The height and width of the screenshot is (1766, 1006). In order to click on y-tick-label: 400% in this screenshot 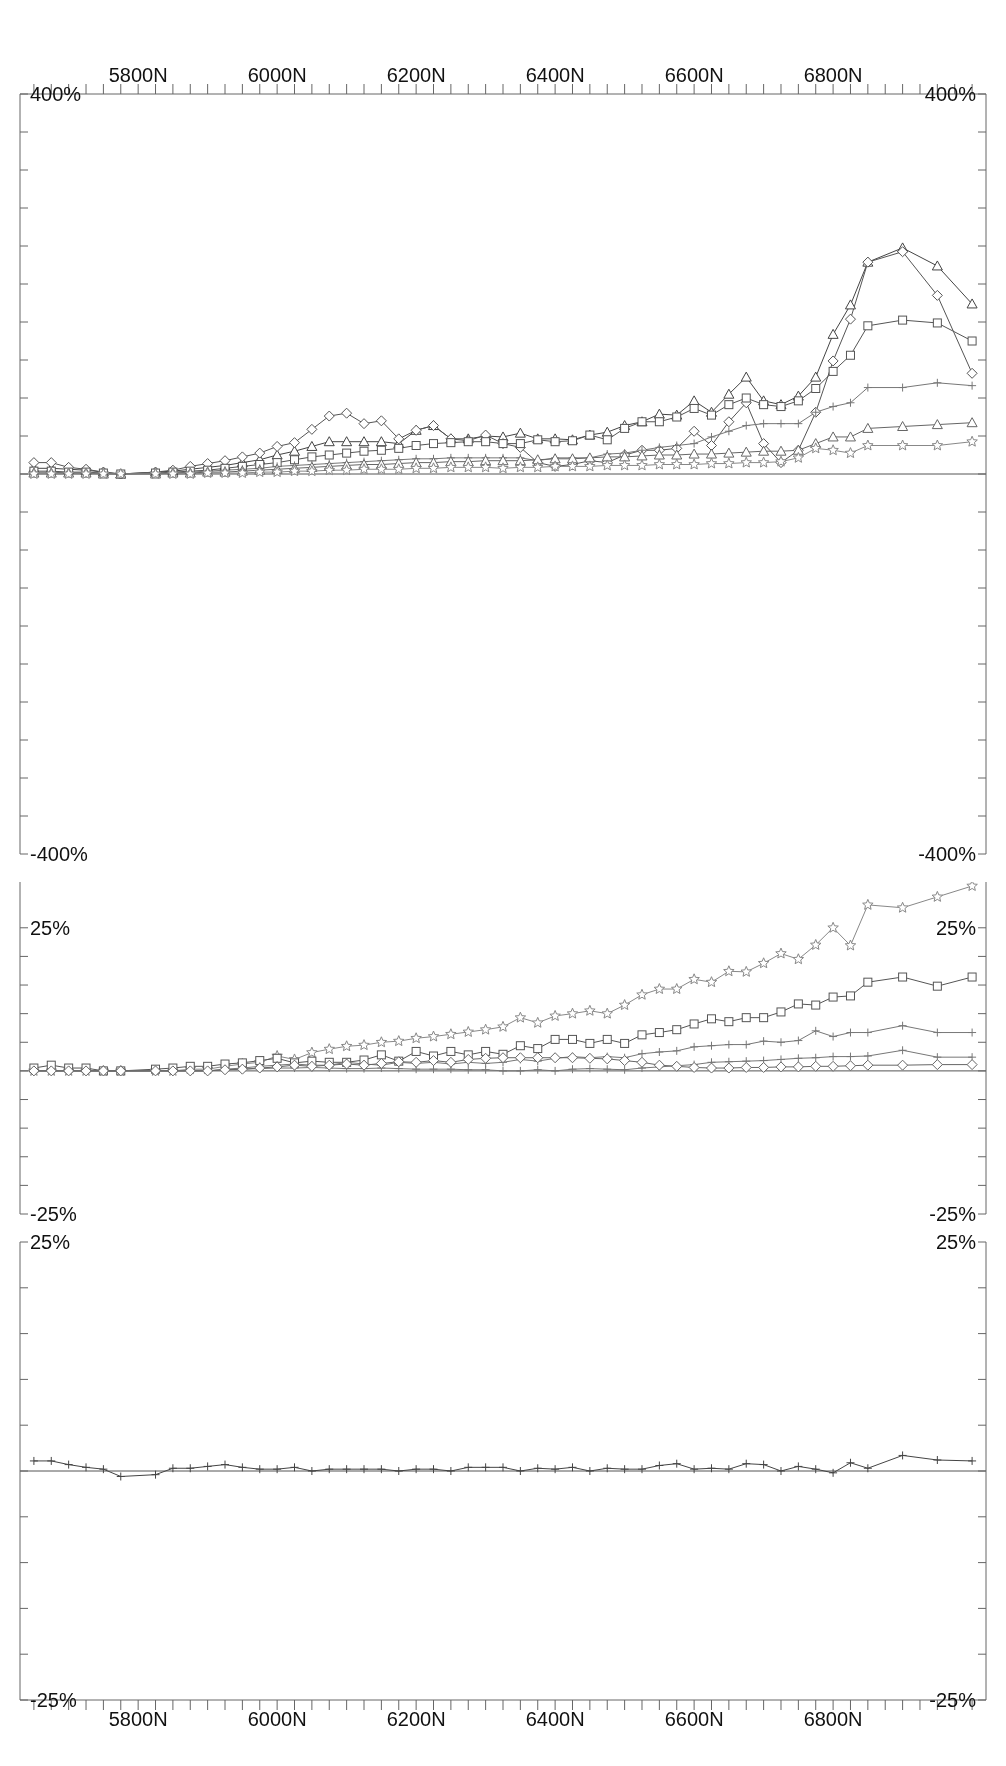, I will do `click(56, 94)`.